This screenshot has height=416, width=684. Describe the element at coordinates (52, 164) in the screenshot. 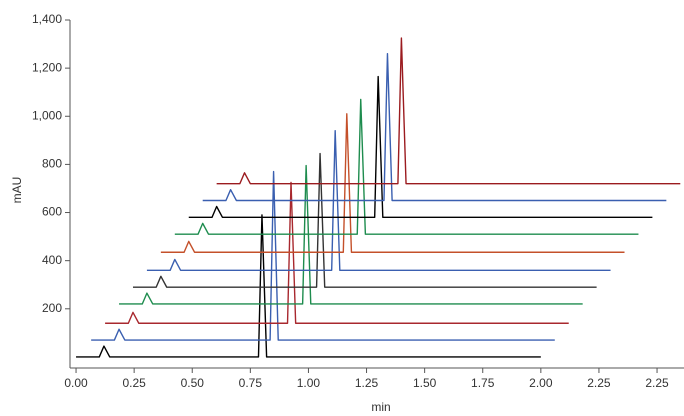

I see `y-tick-label: 800` at that location.